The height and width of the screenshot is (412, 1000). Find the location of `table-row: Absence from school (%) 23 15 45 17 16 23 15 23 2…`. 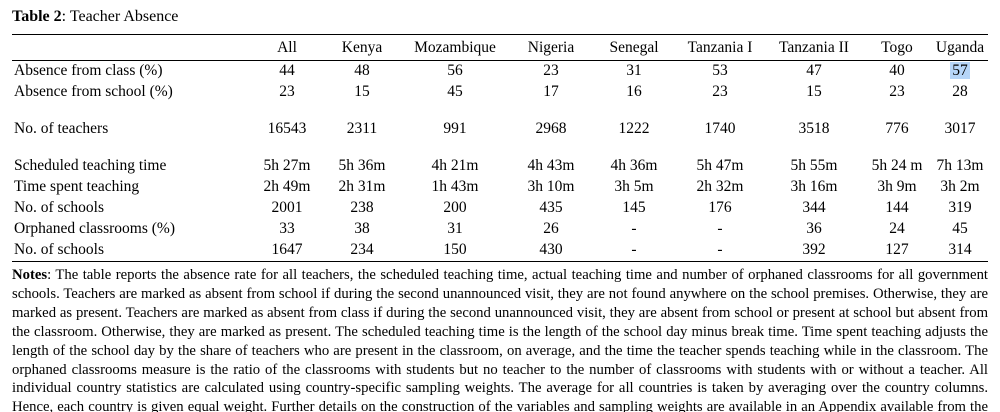

table-row: Absence from school (%) 23 15 45 17 16 23 15 23 2… is located at coordinates (500, 92).